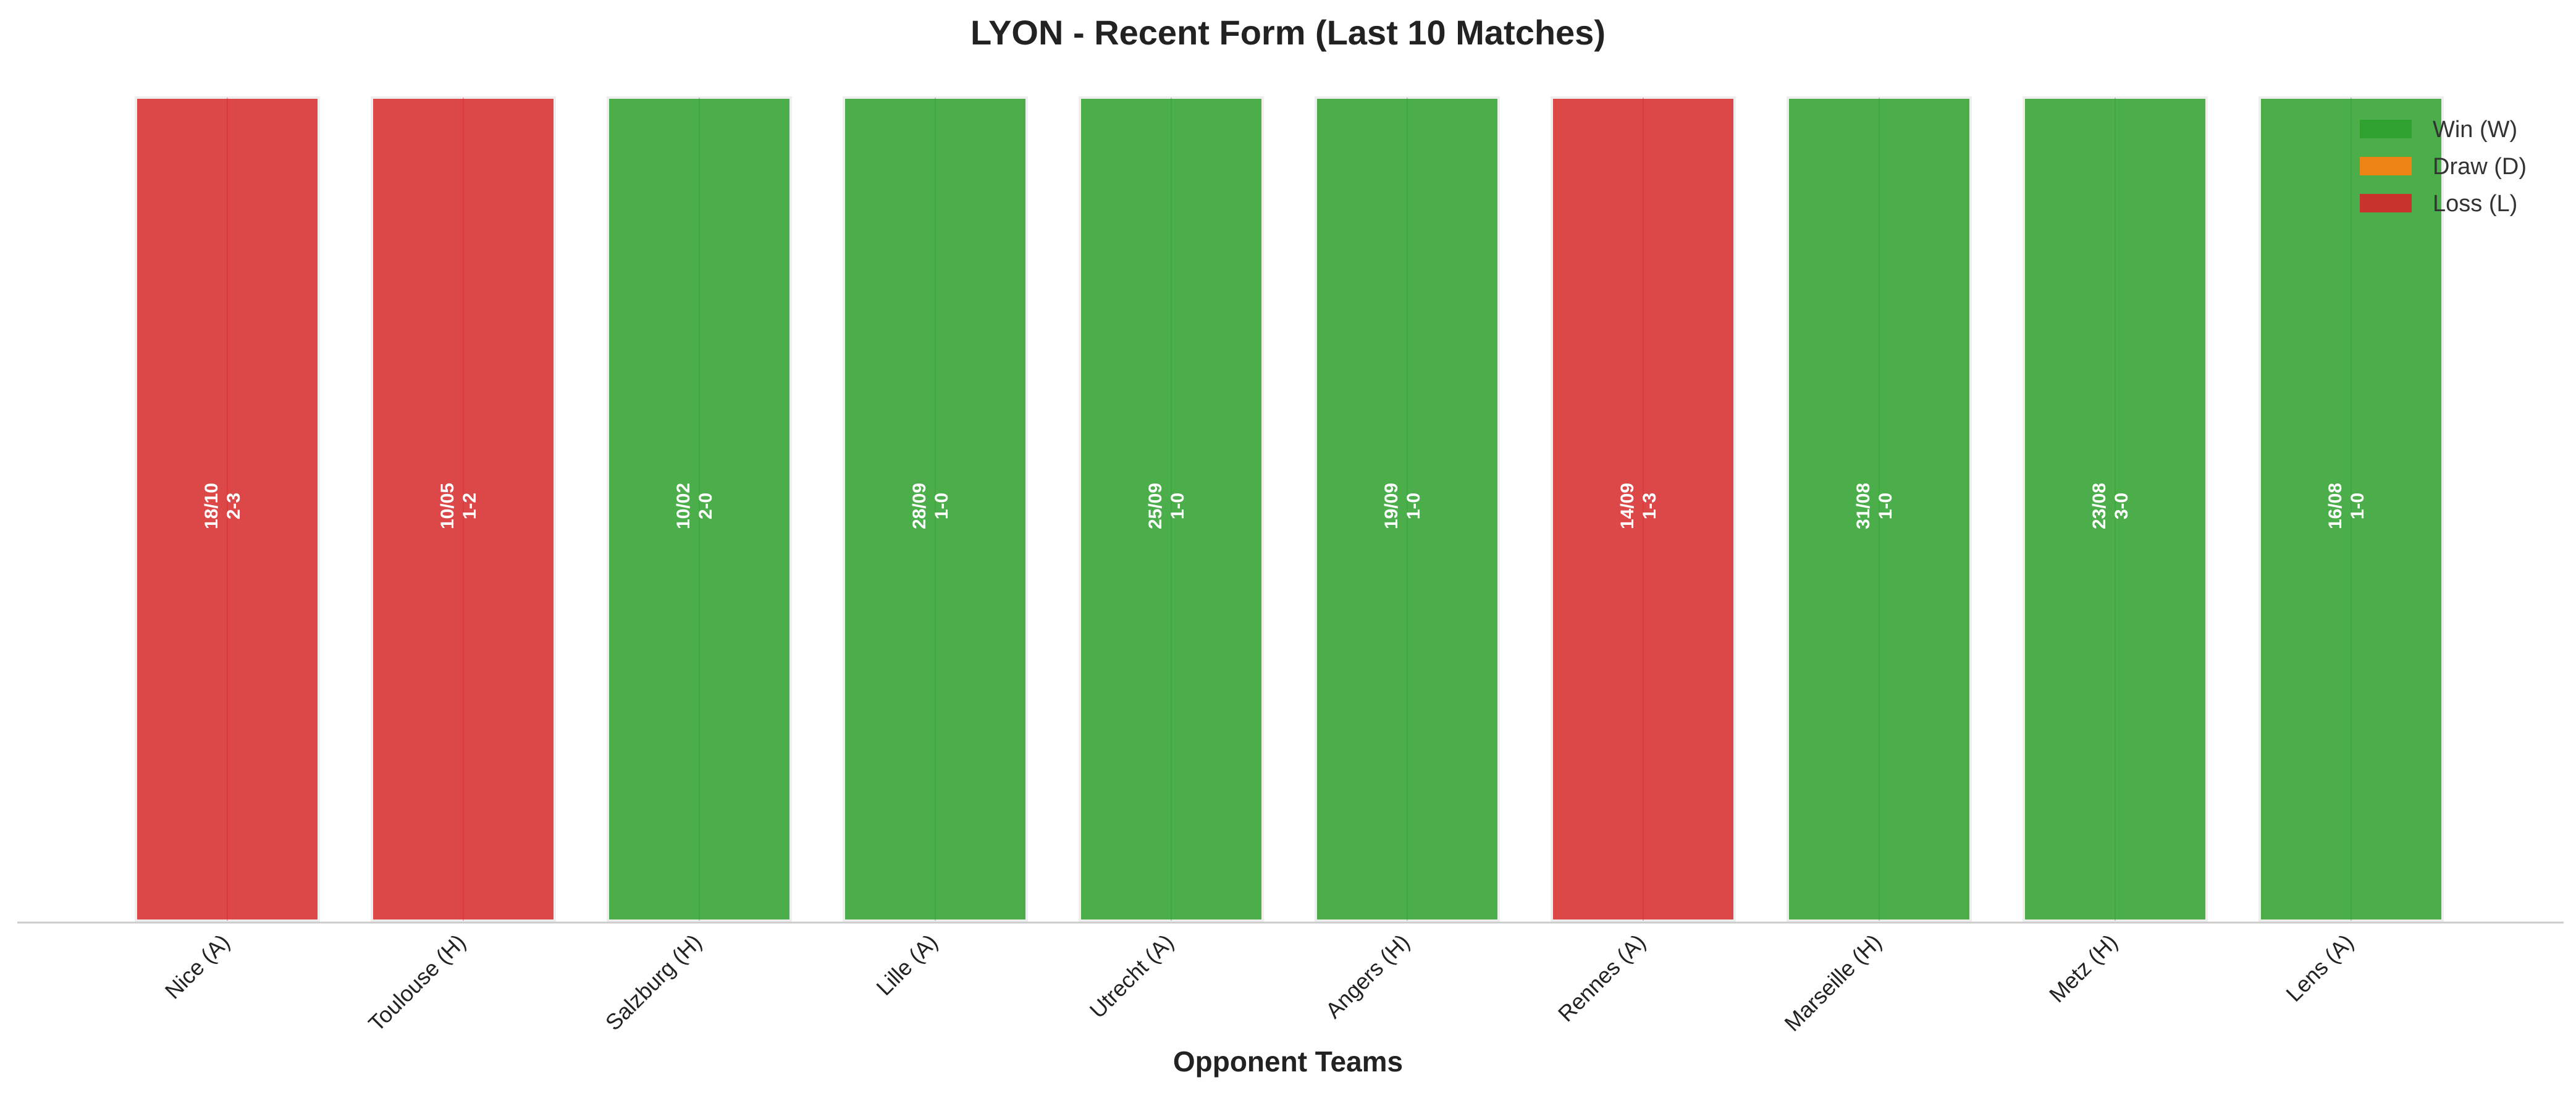 This screenshot has width=2576, height=1093. Describe the element at coordinates (942, 506) in the screenshot. I see `bar-score-label-4: 1-0` at that location.